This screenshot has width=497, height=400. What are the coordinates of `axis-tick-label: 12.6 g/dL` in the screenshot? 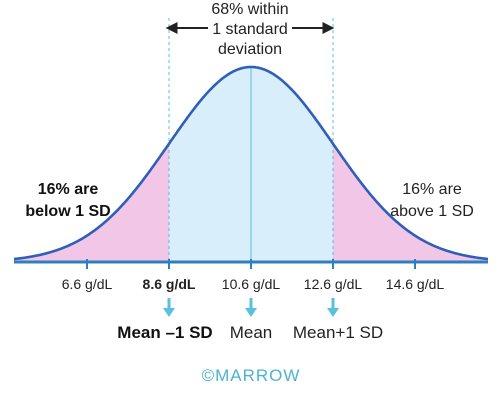 It's located at (333, 284).